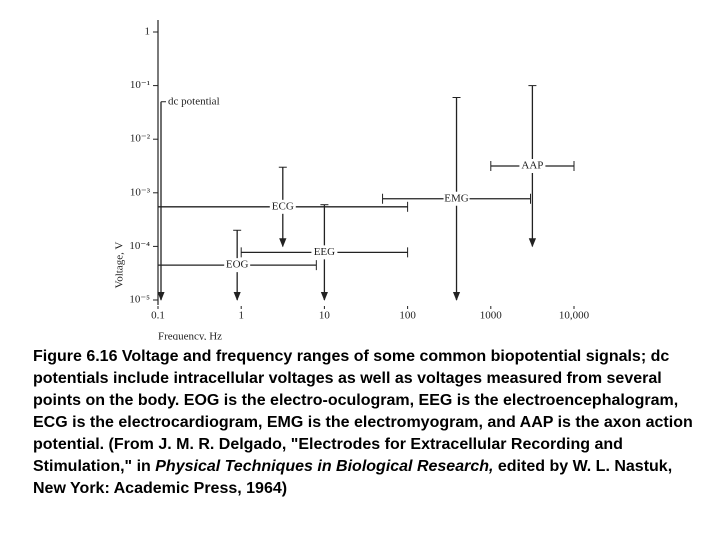 Image resolution: width=720 pixels, height=540 pixels. What do you see at coordinates (148, 32) in the screenshot?
I see `y-tick-label: 1` at bounding box center [148, 32].